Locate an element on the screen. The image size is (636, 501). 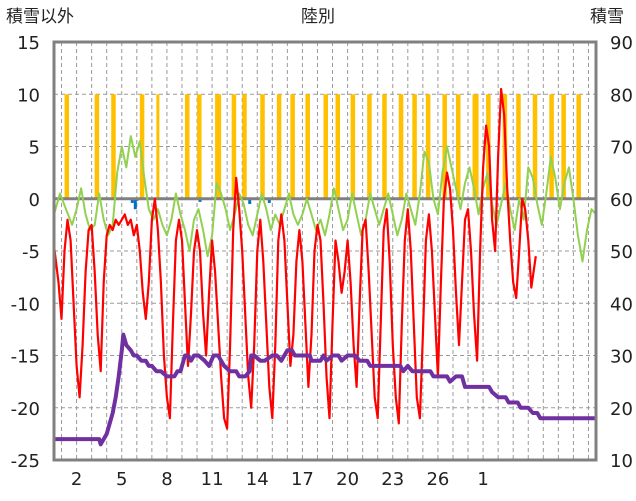
x-axis: 2 5 8 11 14 17 20 23 26 1 is located at coordinates (280, 479).